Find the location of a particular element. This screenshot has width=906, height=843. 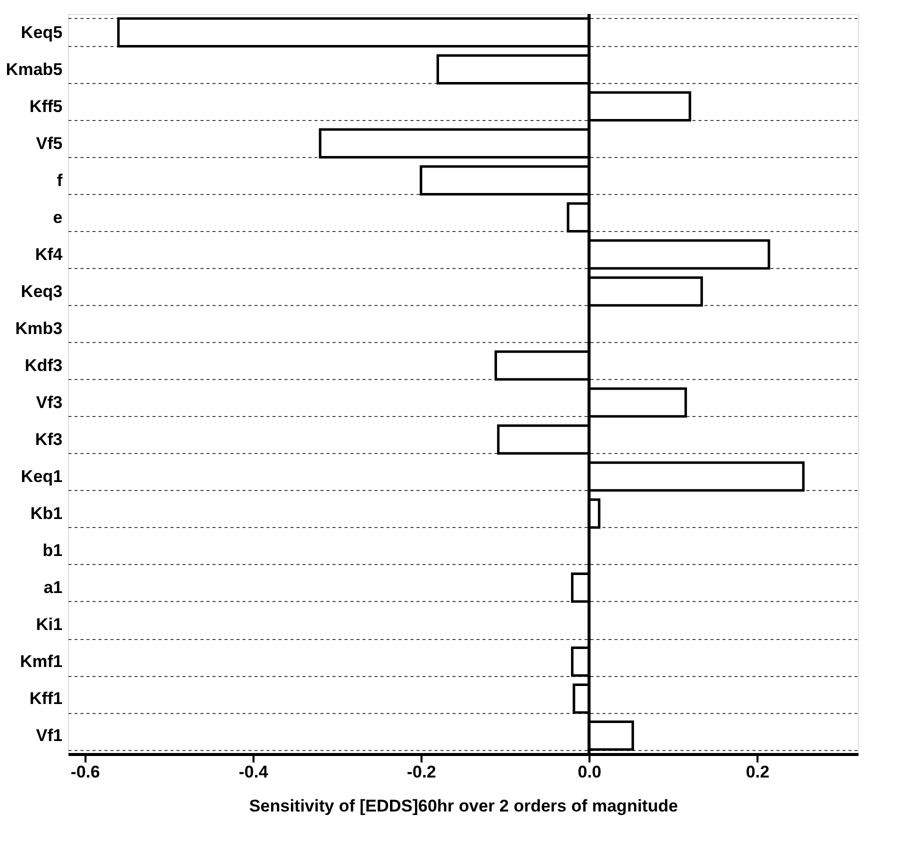

x-tick-label: 0.2 is located at coordinates (758, 772).